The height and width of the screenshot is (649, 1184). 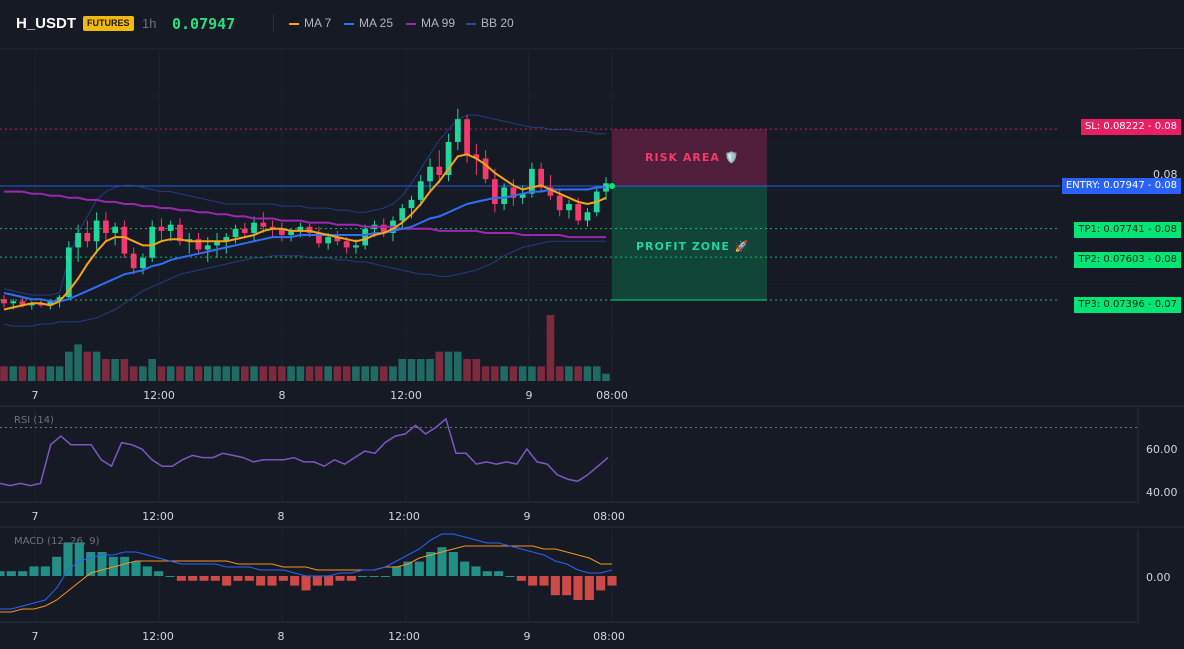 I want to click on risk-area-zone, so click(x=689, y=157).